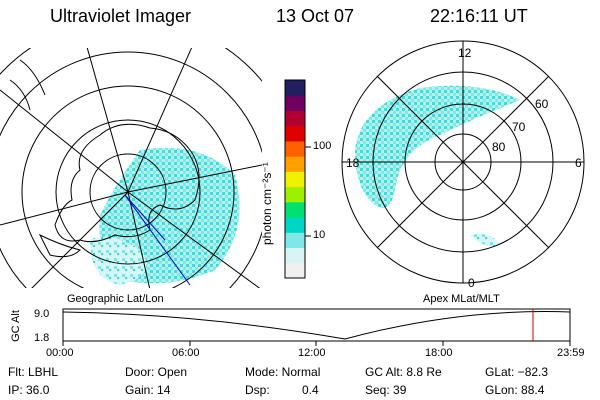 This screenshot has height=400, width=600. Describe the element at coordinates (33, 372) in the screenshot. I see `filter-status: Flt: LBHL` at that location.